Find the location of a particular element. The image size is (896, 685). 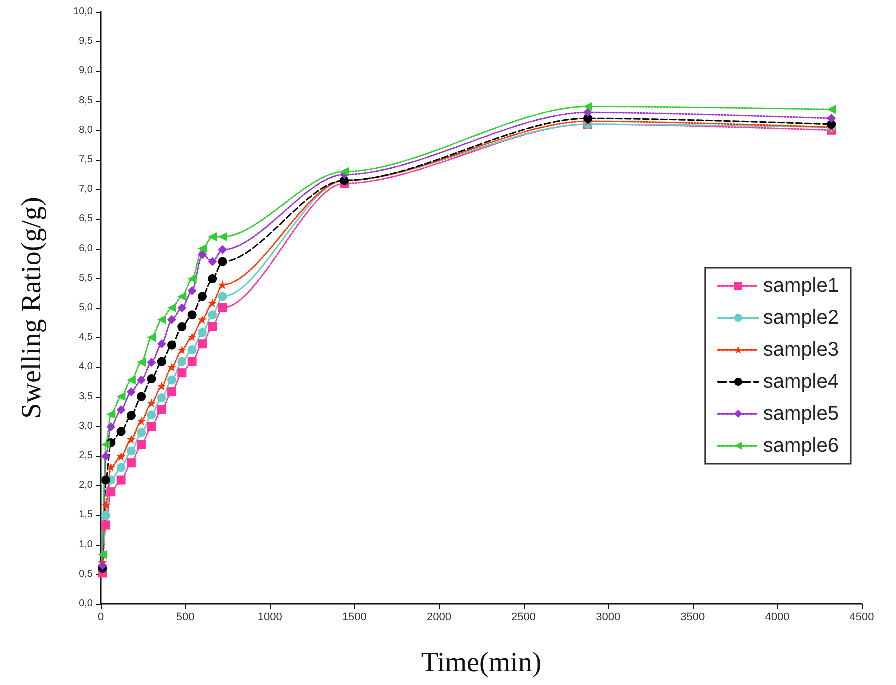

y-tick-label: 4,0 is located at coordinates (86, 367).